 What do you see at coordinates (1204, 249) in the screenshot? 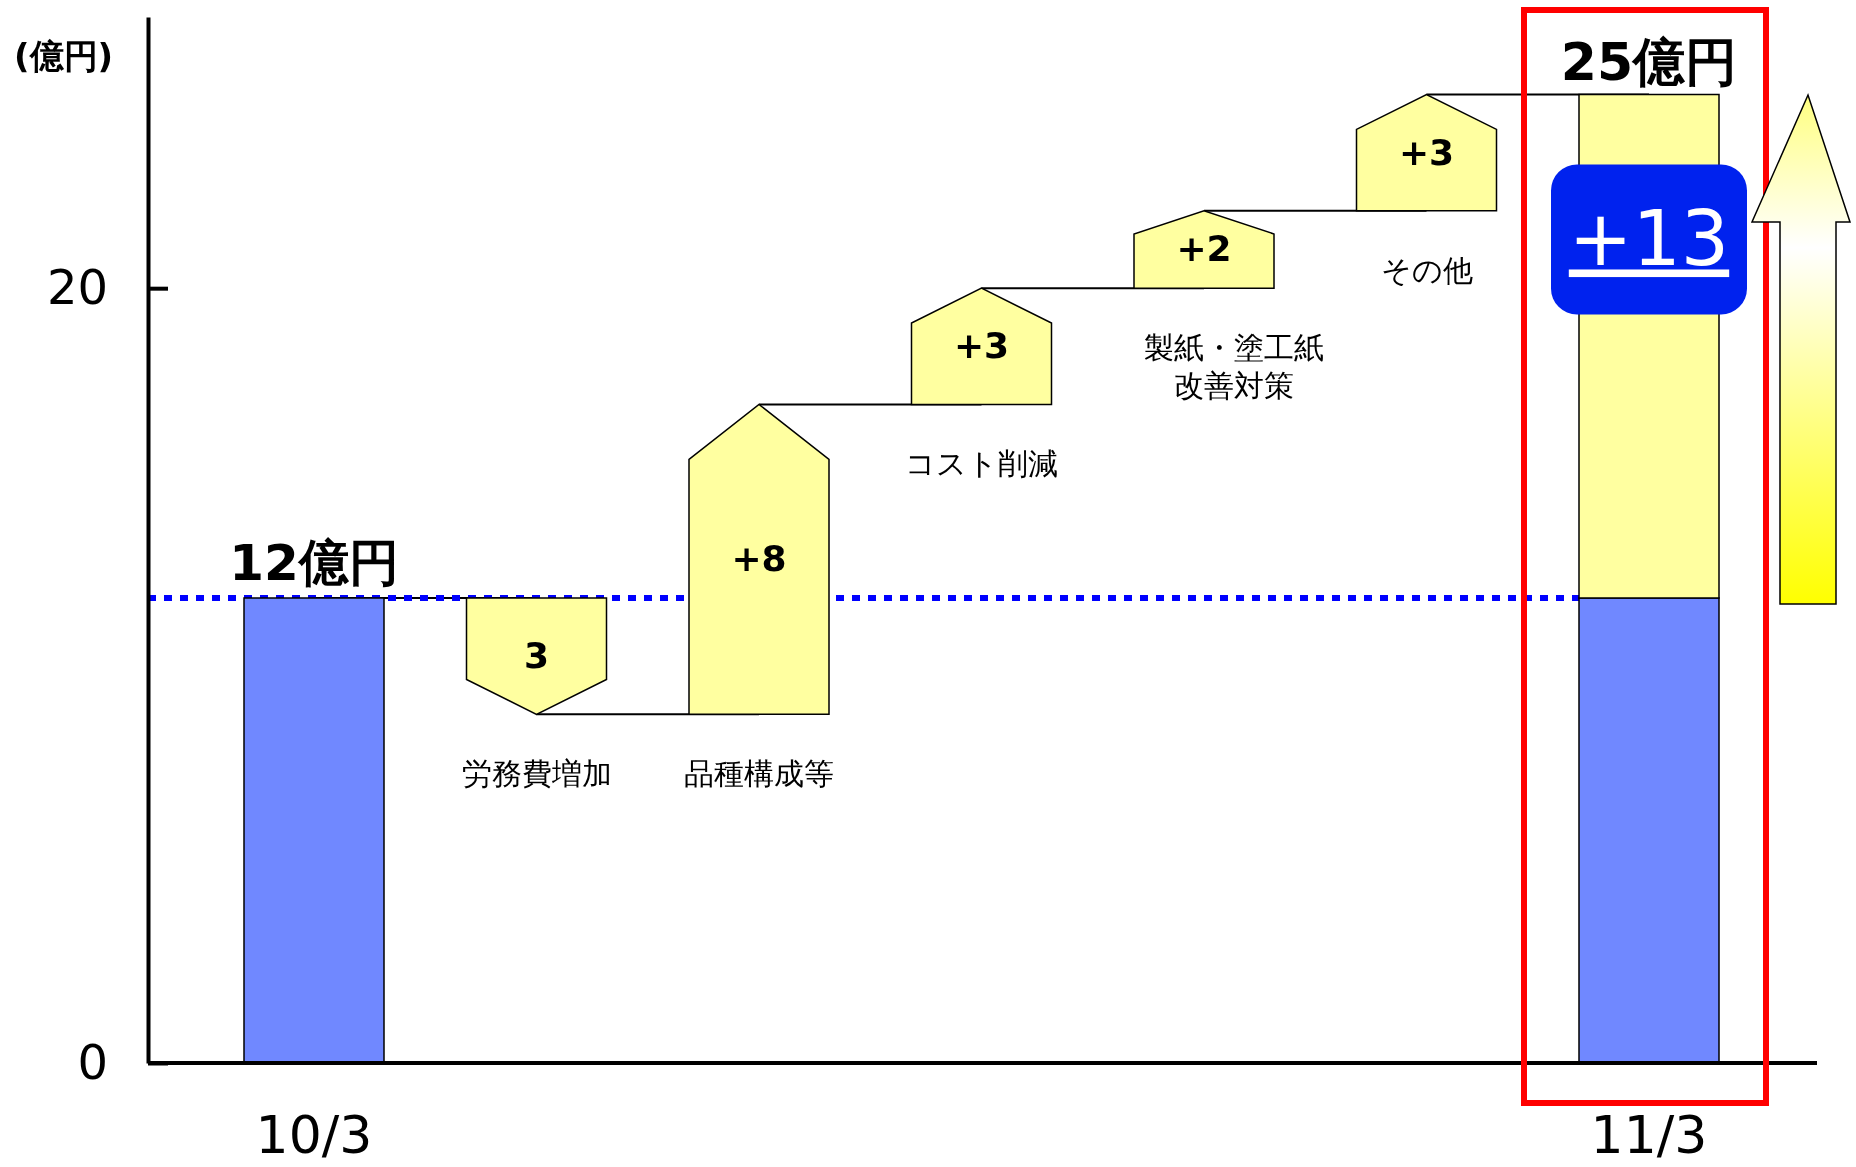
I see `data-label: +2` at bounding box center [1204, 249].